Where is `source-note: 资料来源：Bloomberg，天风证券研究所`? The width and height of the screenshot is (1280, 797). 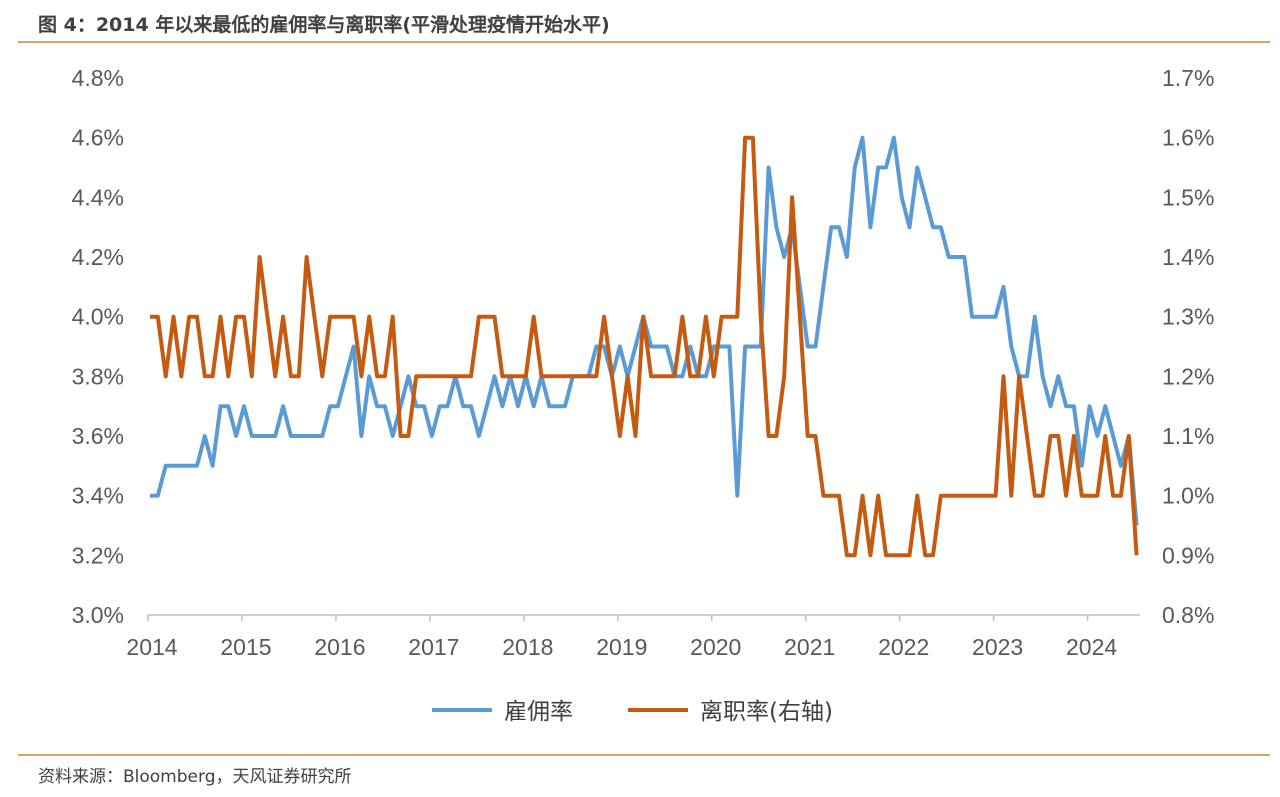 source-note: 资料来源：Bloomberg，天风证券研究所 is located at coordinates (195, 777).